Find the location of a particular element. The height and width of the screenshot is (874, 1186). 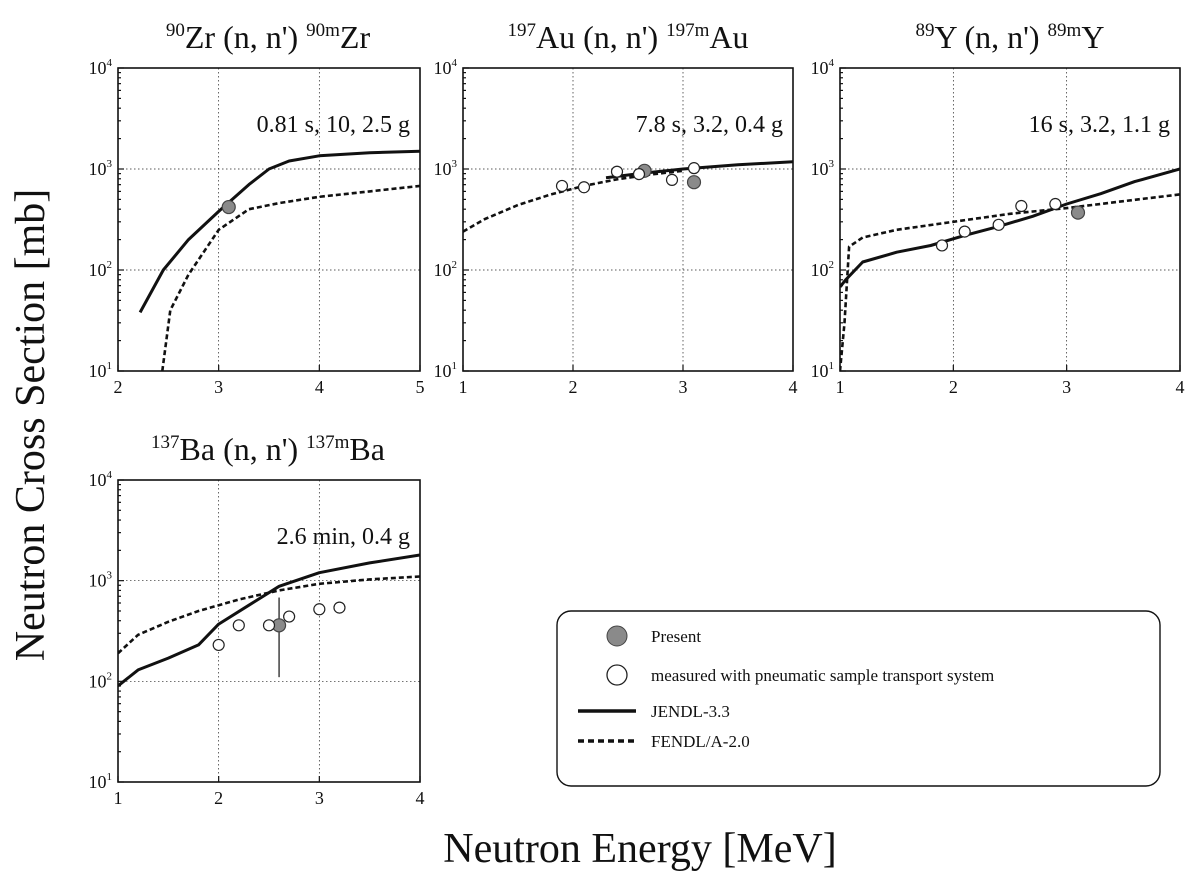

title-mass-number: 90 is located at coordinates (175, 30).